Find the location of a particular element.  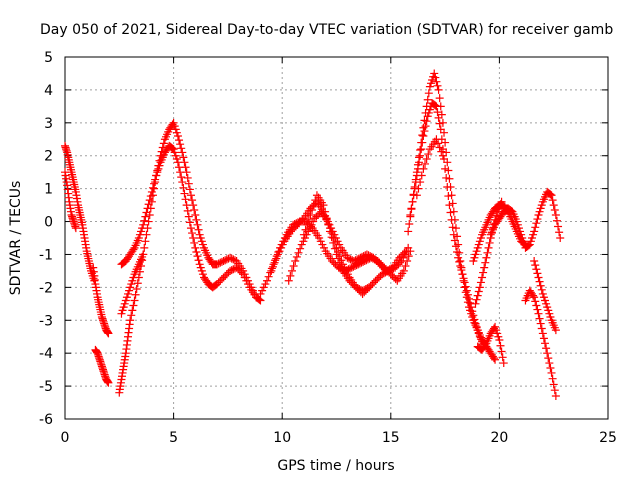

y-tick-label: -1 is located at coordinates (46, 255).